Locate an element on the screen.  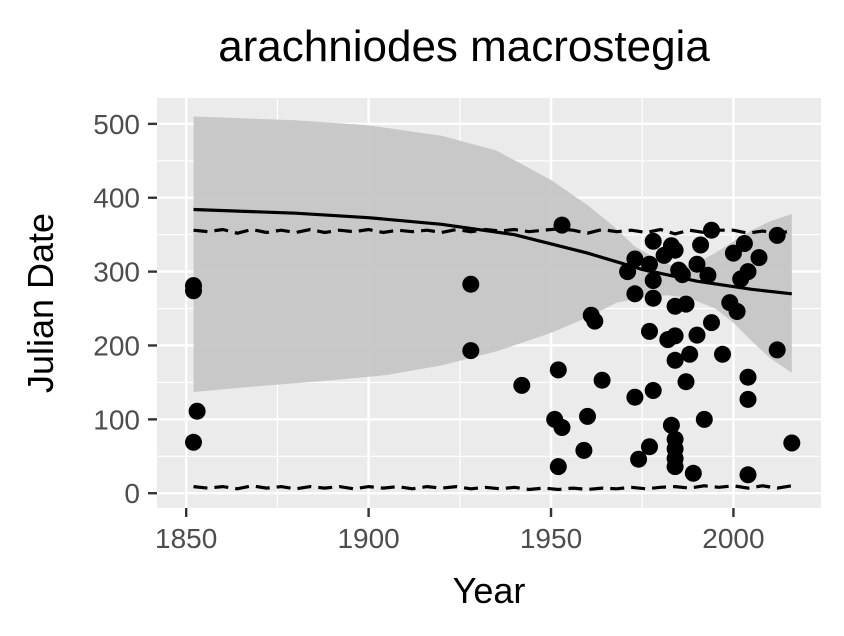
x-tick-label: 1950 is located at coordinates (551, 538).